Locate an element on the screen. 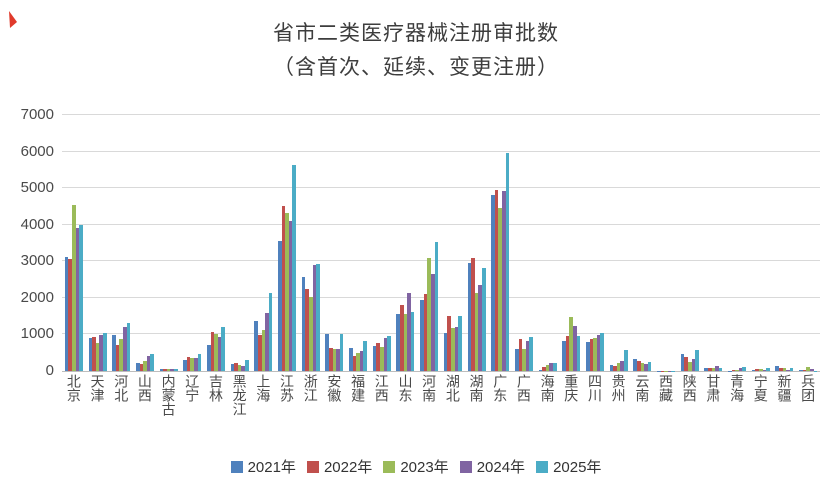 The height and width of the screenshot is (502, 832). bar-陕西-2021年 is located at coordinates (682, 362).